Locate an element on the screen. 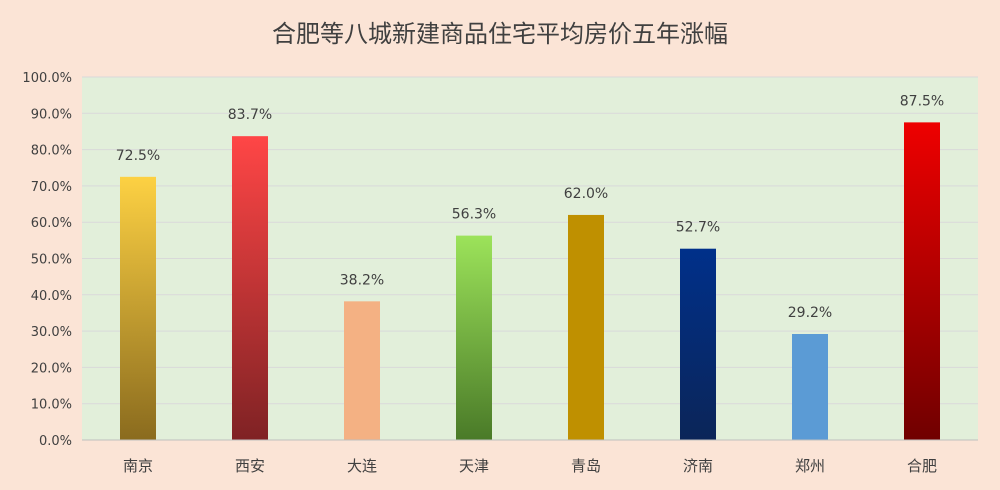 The image size is (1000, 490). y-tick-label: 60.0% is located at coordinates (51, 223).